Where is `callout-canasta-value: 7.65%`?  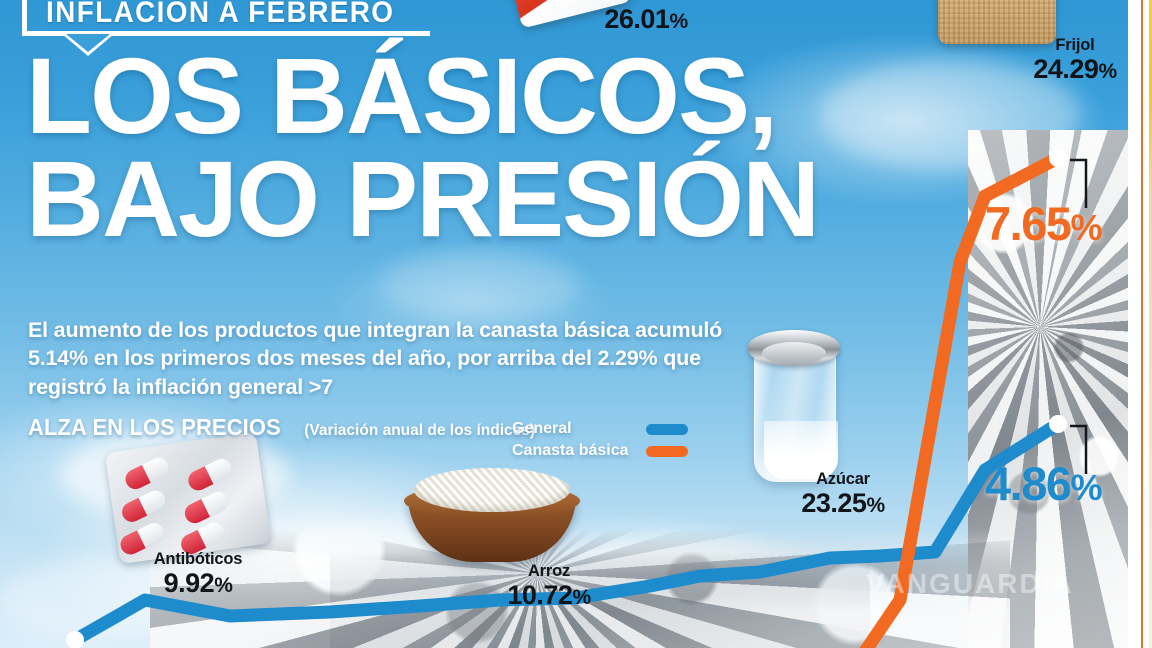 callout-canasta-value: 7.65% is located at coordinates (1043, 223).